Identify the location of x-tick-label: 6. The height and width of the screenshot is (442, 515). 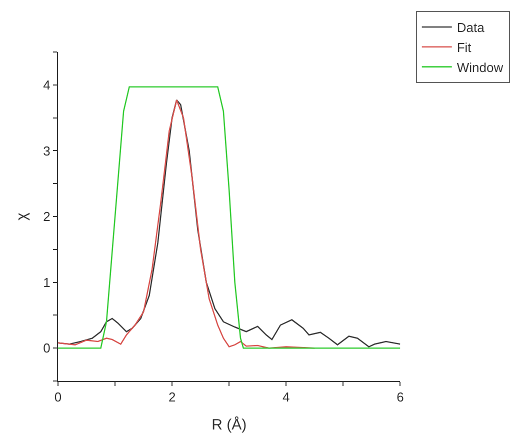
(400, 397).